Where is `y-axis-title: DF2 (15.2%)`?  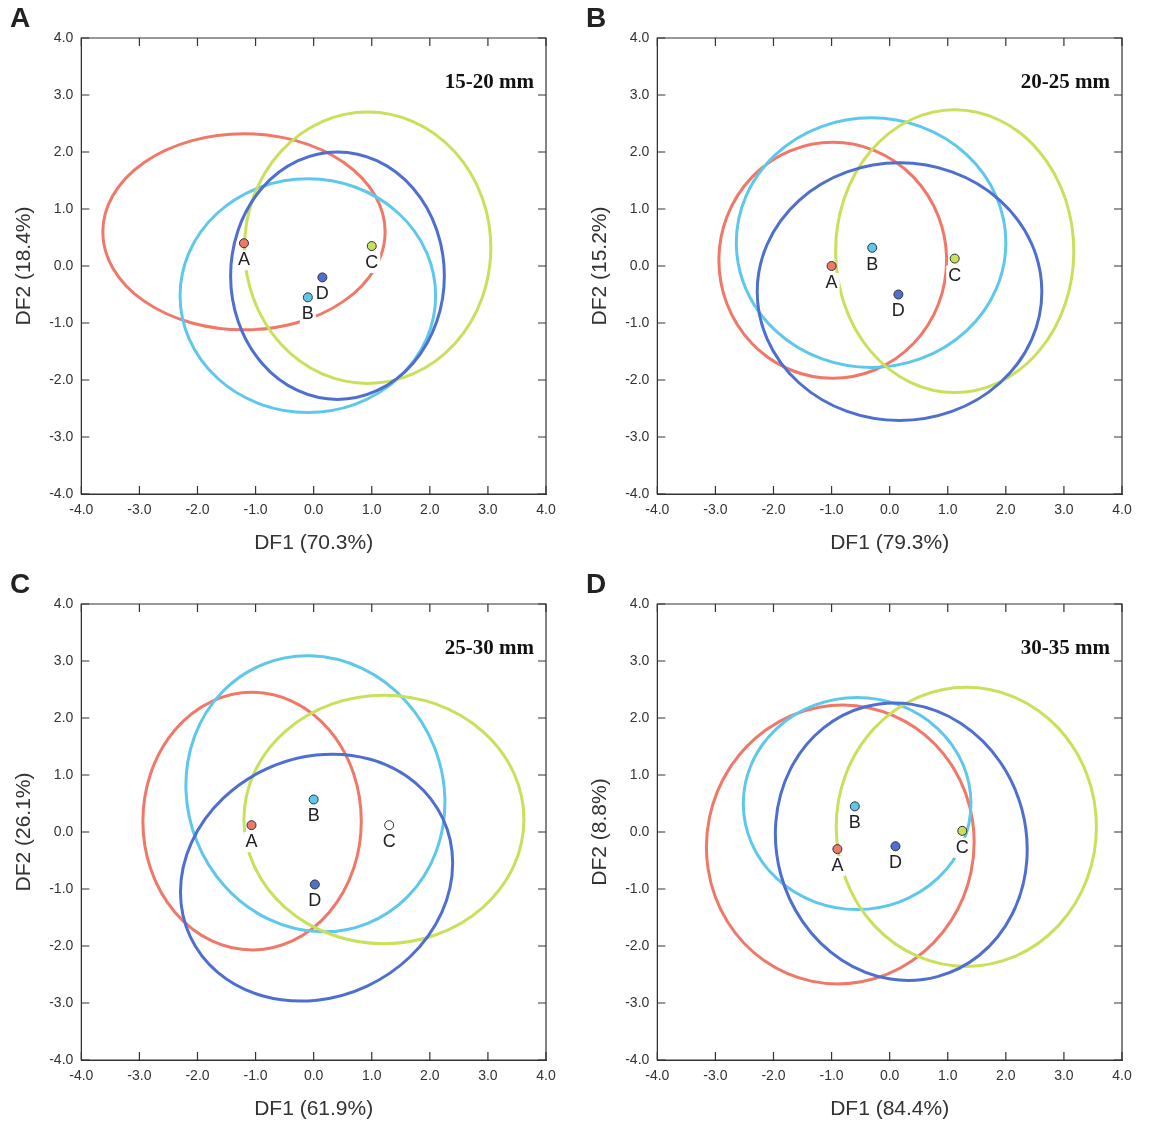
y-axis-title: DF2 (15.2%) is located at coordinates (599, 266).